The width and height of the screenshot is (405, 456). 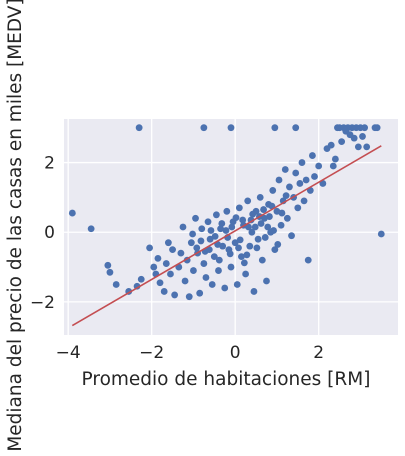 I want to click on x-tick-labels: −4 −2 0 2, so click(x=190, y=353).